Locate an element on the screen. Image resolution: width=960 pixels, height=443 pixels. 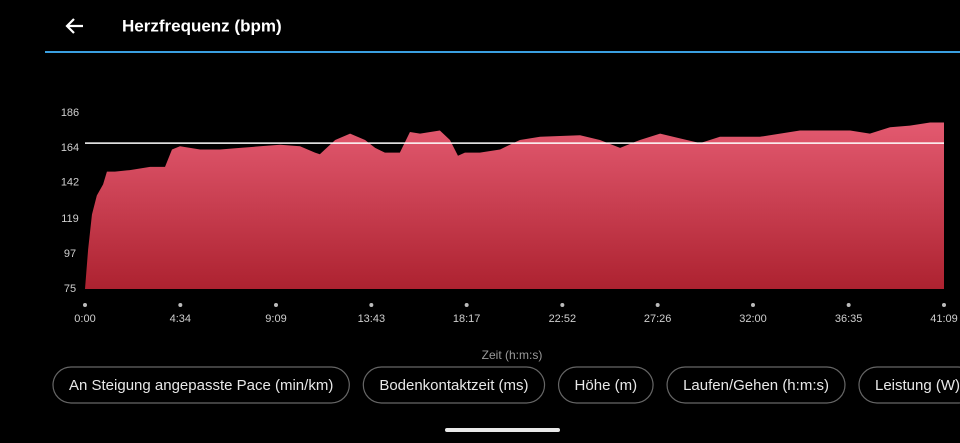
x-tick-label: 27:26 is located at coordinates (658, 319).